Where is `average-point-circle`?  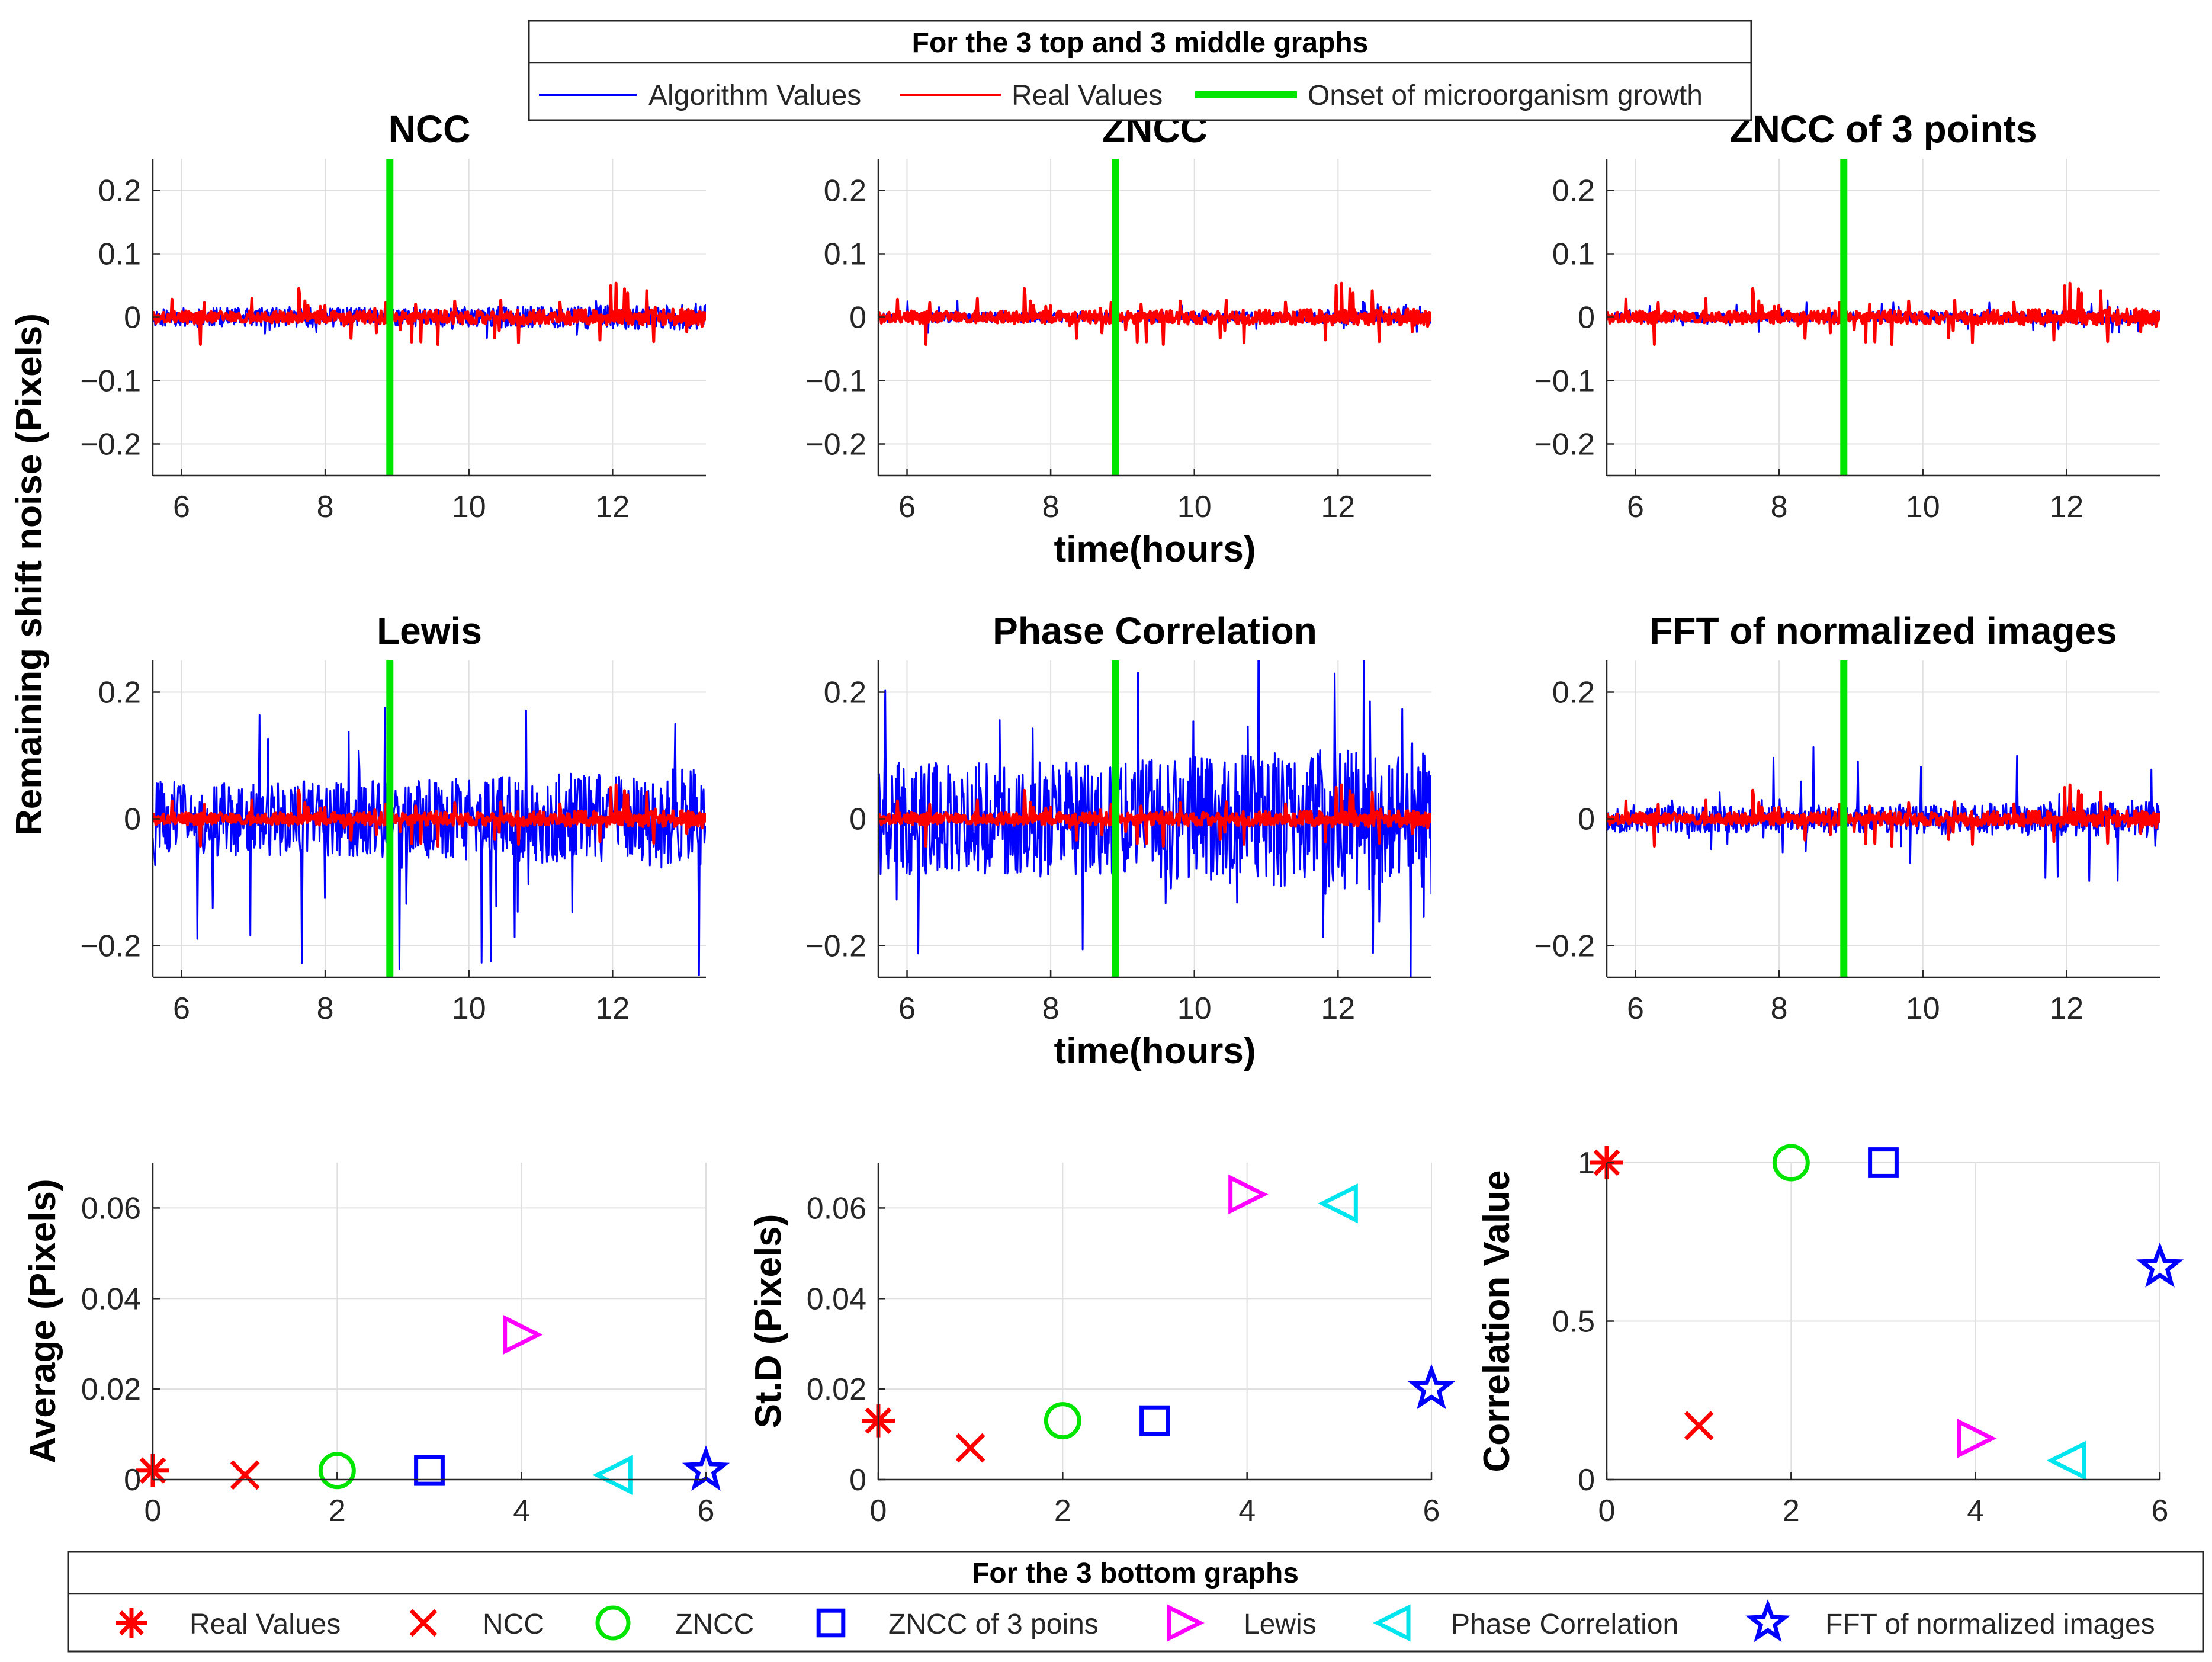
average-point-circle is located at coordinates (337, 1471).